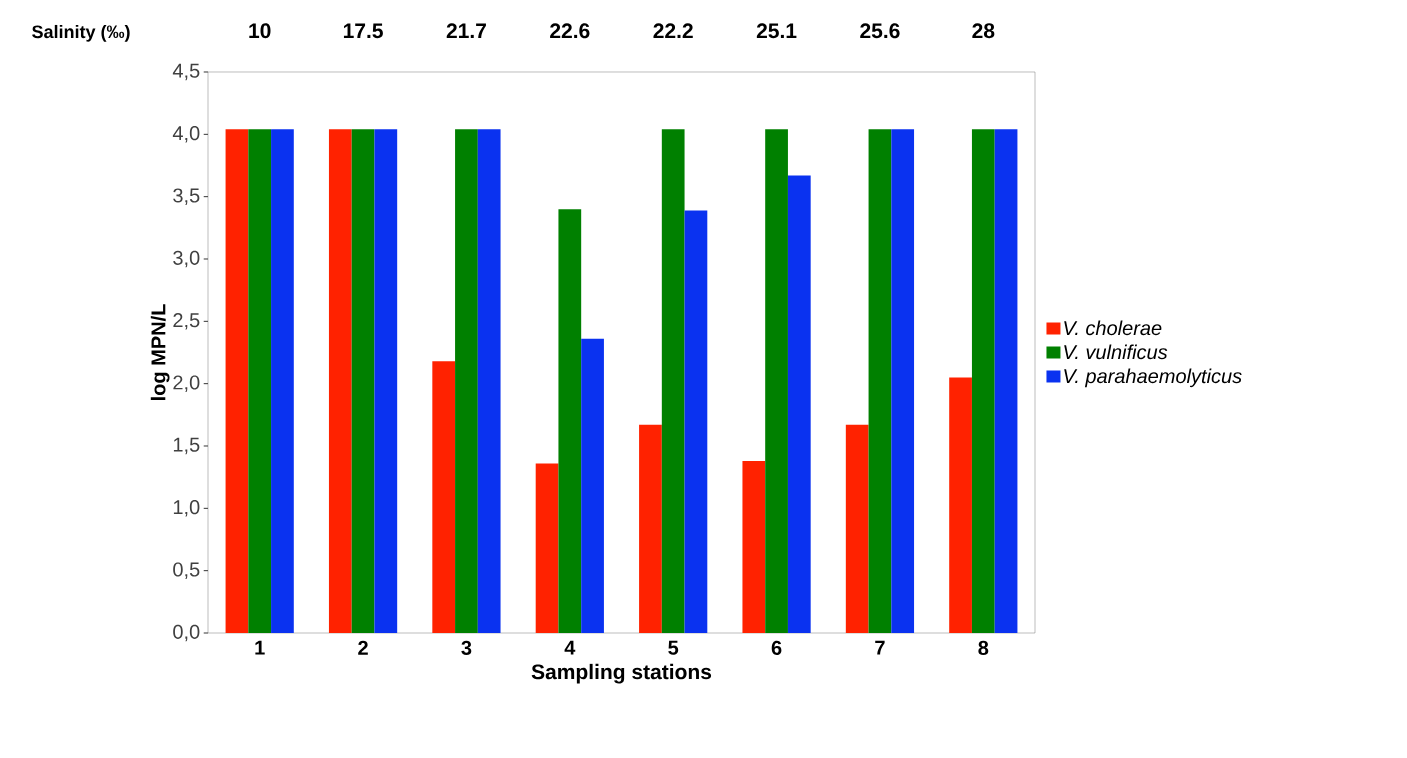 The image size is (1407, 758). What do you see at coordinates (1116, 352) in the screenshot?
I see `legend-label: V. vulnificus` at bounding box center [1116, 352].